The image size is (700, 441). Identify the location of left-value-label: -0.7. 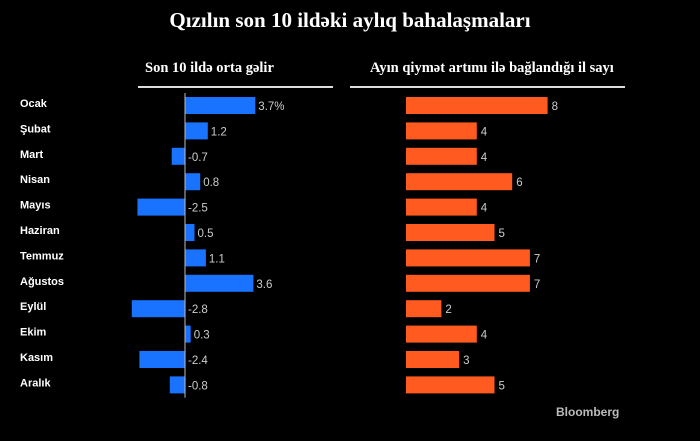
(198, 158).